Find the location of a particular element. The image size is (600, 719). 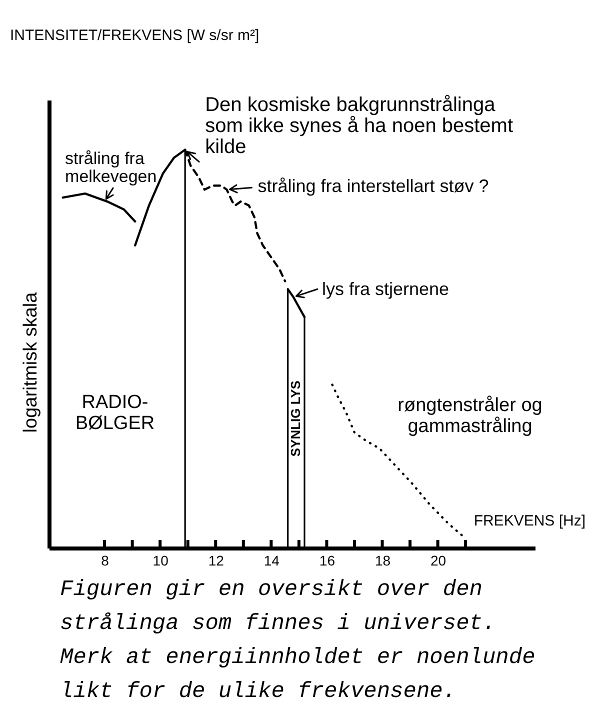

annotation: stråling fra interstellart støv ? is located at coordinates (373, 186).